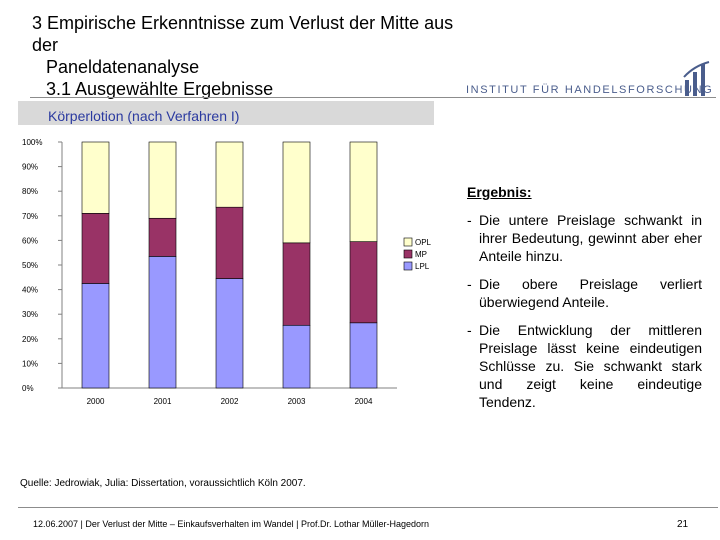  I want to click on header-divider, so click(373, 97).